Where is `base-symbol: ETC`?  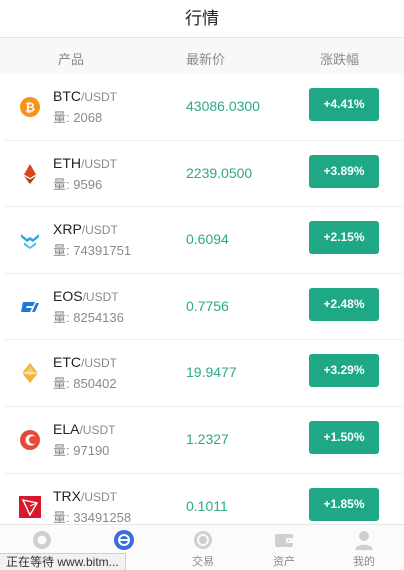
base-symbol: ETC is located at coordinates (67, 362).